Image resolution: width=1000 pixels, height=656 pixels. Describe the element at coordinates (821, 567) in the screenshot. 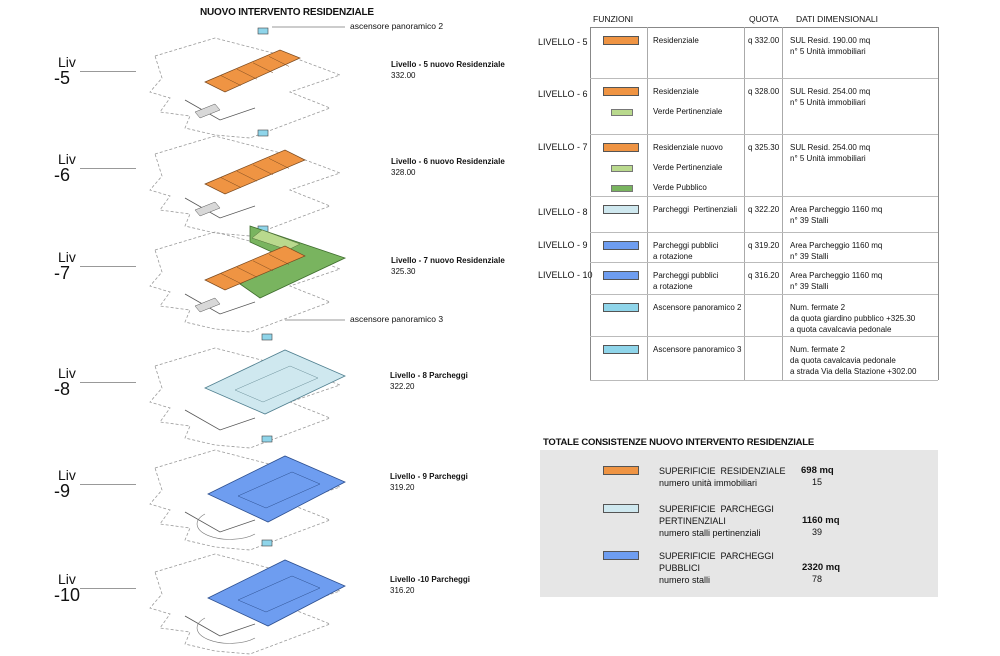

I see `summary-value: 2320 mq` at that location.